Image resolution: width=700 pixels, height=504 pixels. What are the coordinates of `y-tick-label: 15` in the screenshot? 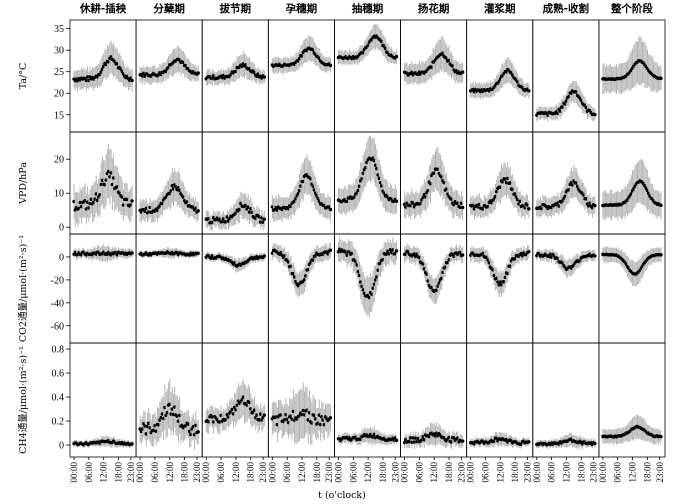 It's located at (59, 115).